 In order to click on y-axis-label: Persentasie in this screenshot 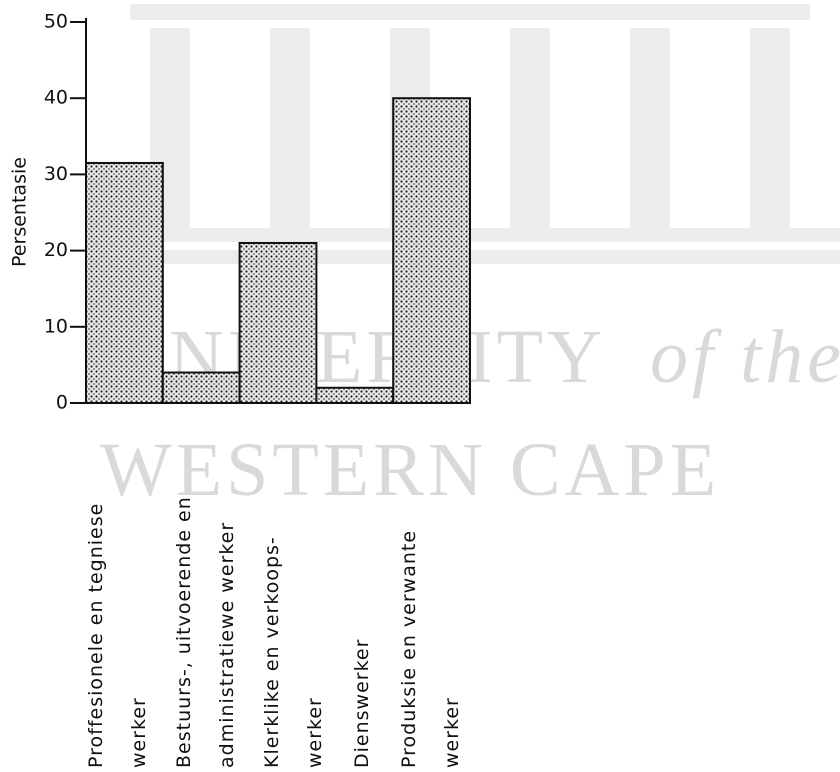, I will do `click(20, 212)`.